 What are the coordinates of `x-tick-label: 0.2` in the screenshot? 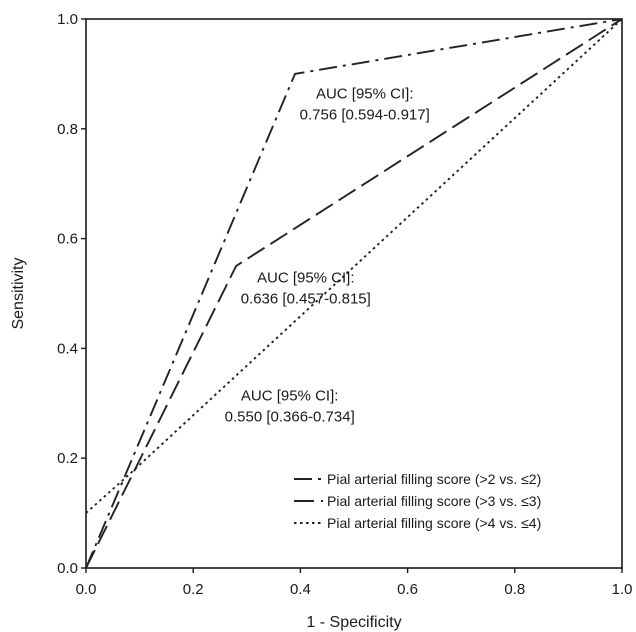 It's located at (193, 589).